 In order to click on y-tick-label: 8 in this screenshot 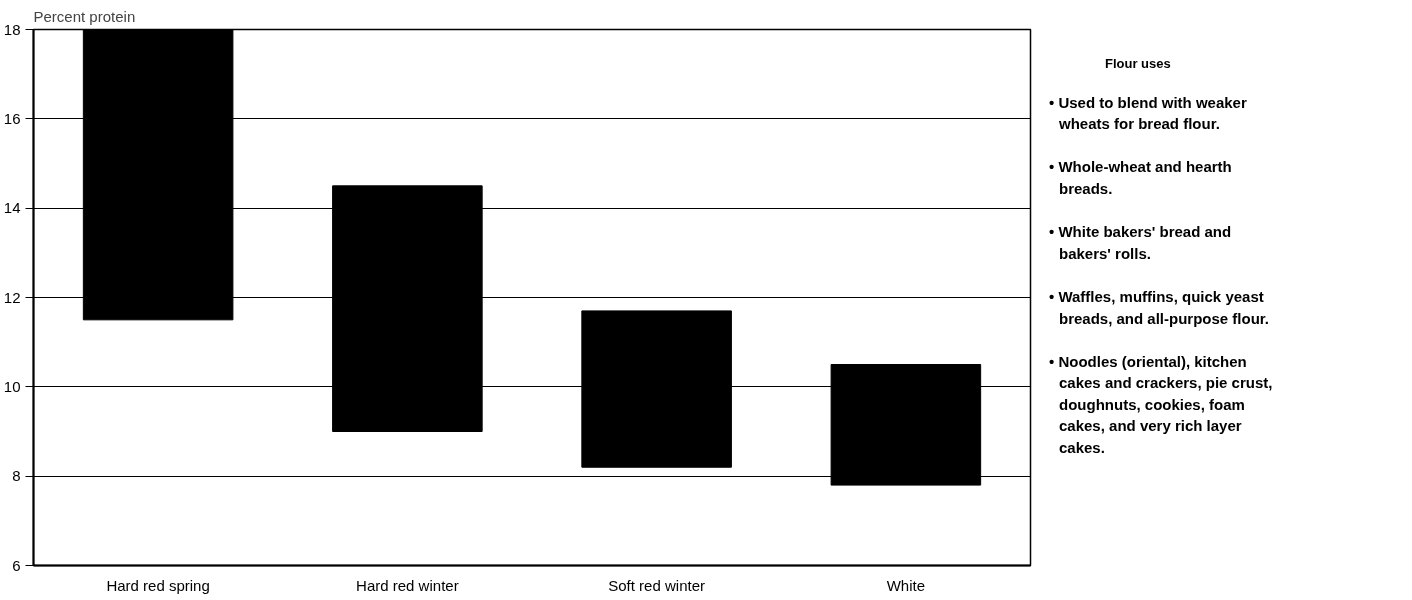, I will do `click(16, 476)`.